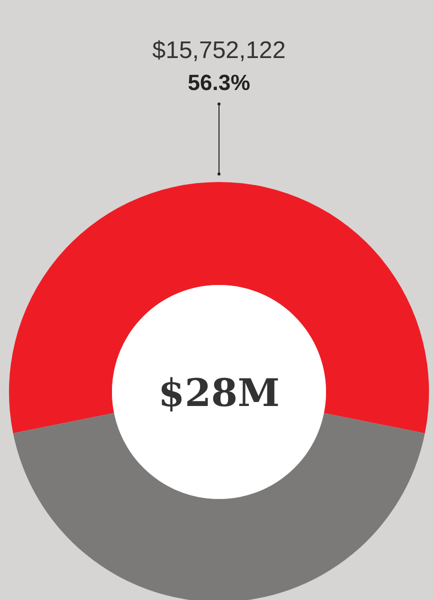  Describe the element at coordinates (219, 82) in the screenshot. I see `data-label: 56.3%` at that location.